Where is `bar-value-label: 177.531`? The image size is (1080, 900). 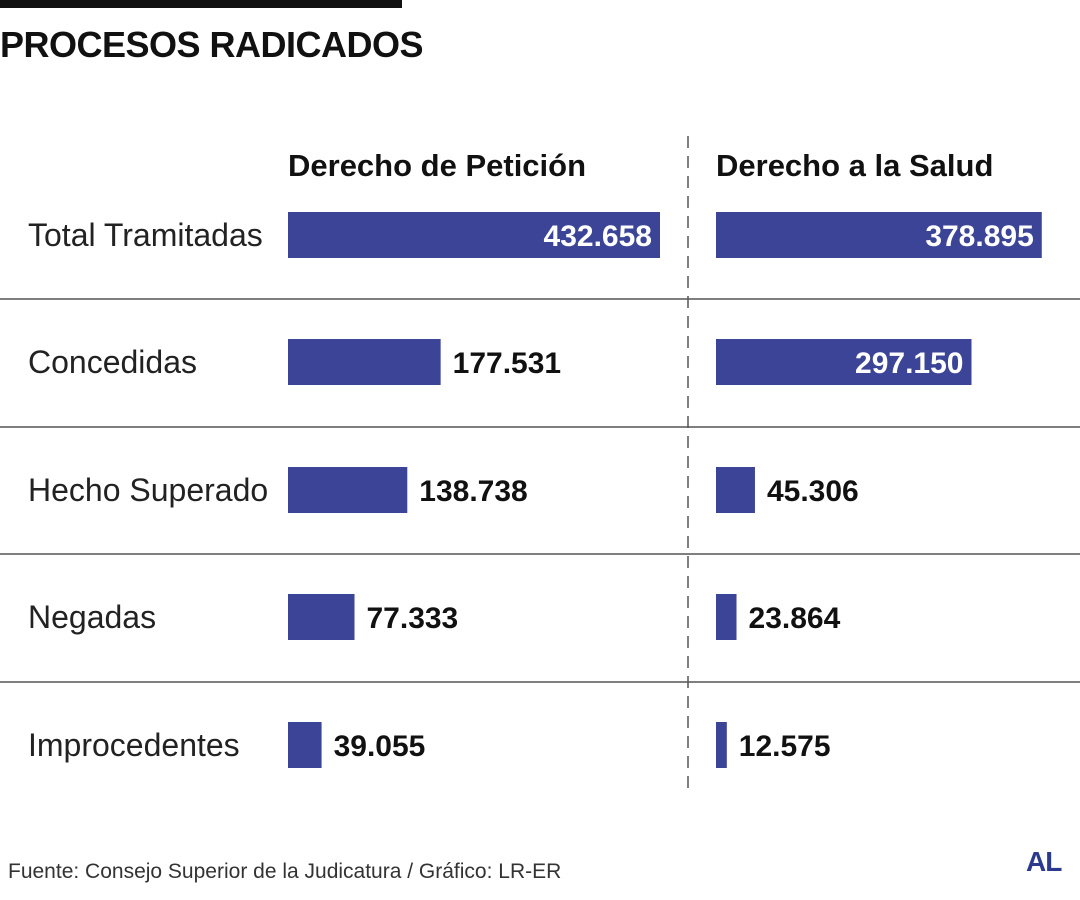 bar-value-label: 177.531 is located at coordinates (507, 363).